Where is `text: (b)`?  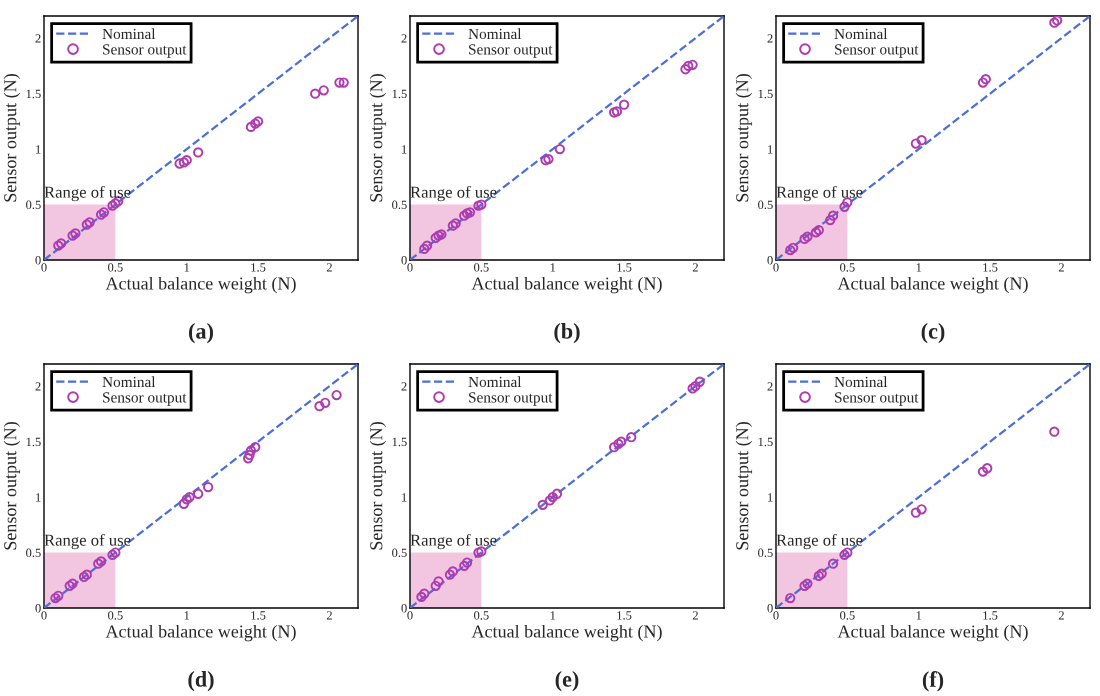 text: (b) is located at coordinates (567, 333).